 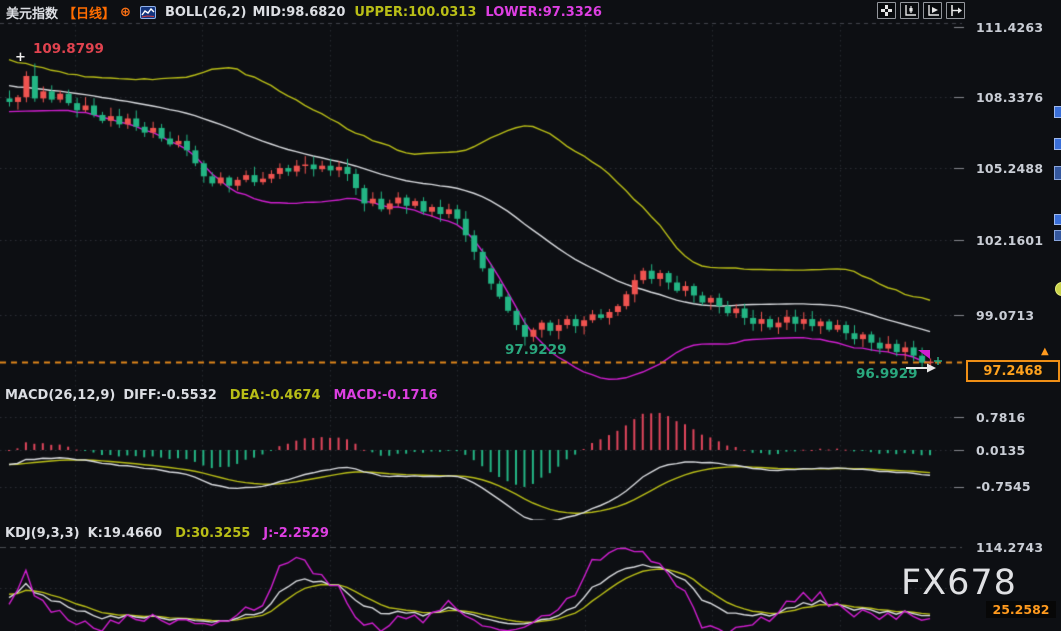 What do you see at coordinates (42, 533) in the screenshot?
I see `kdj-title: KDJ(9,3,3)` at bounding box center [42, 533].